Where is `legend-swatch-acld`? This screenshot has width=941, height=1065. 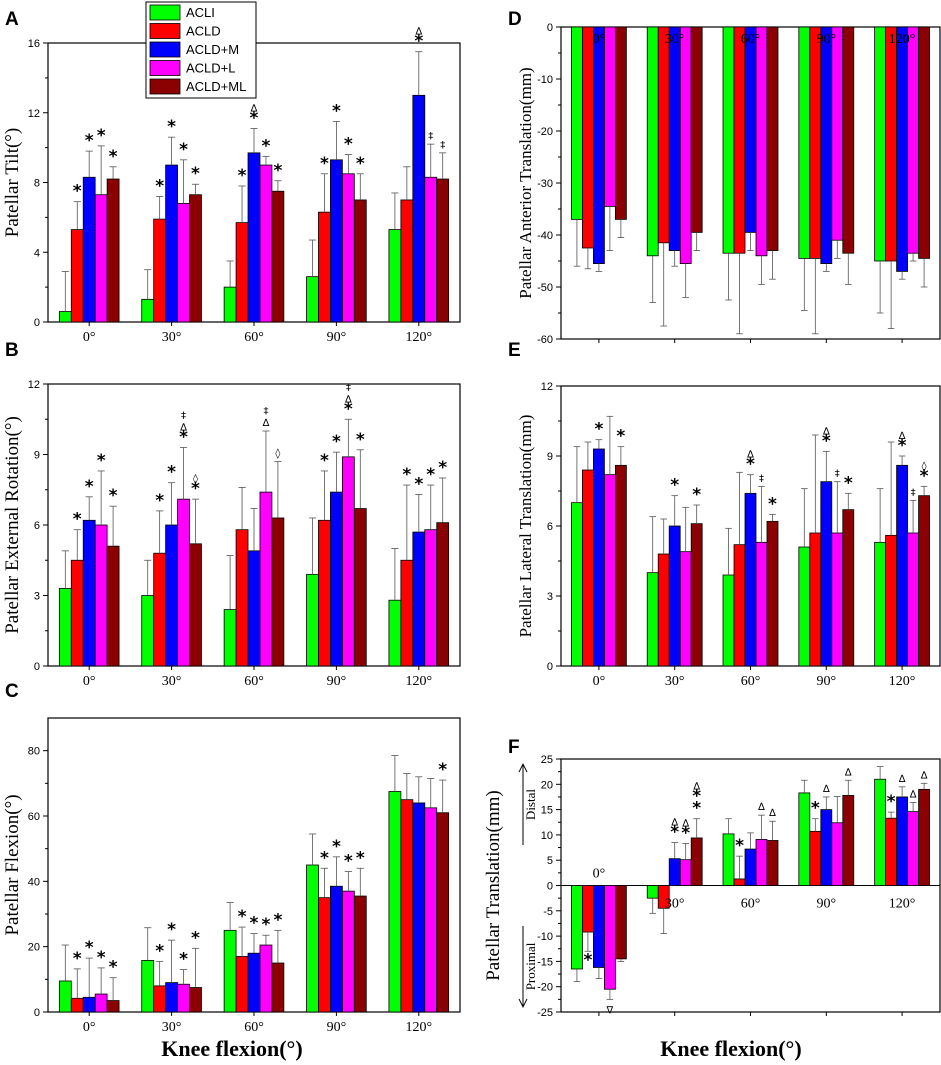
legend-swatch-acld is located at coordinates (165, 31).